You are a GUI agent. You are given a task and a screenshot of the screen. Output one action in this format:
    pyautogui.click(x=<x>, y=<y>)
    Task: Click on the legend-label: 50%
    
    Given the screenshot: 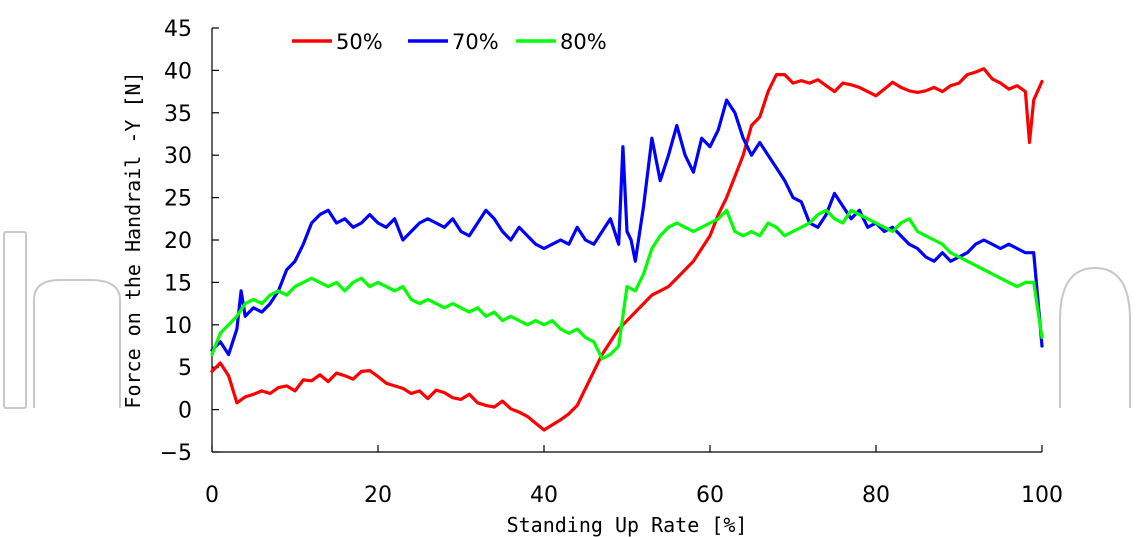 What is the action you would take?
    pyautogui.click(x=359, y=42)
    